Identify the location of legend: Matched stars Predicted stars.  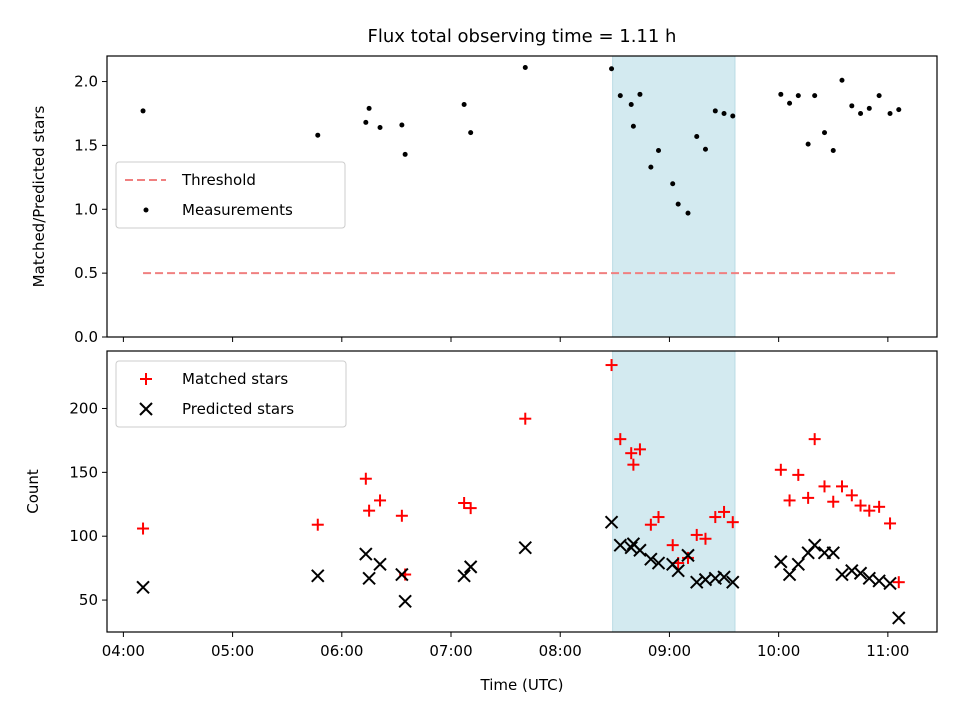
(231, 394).